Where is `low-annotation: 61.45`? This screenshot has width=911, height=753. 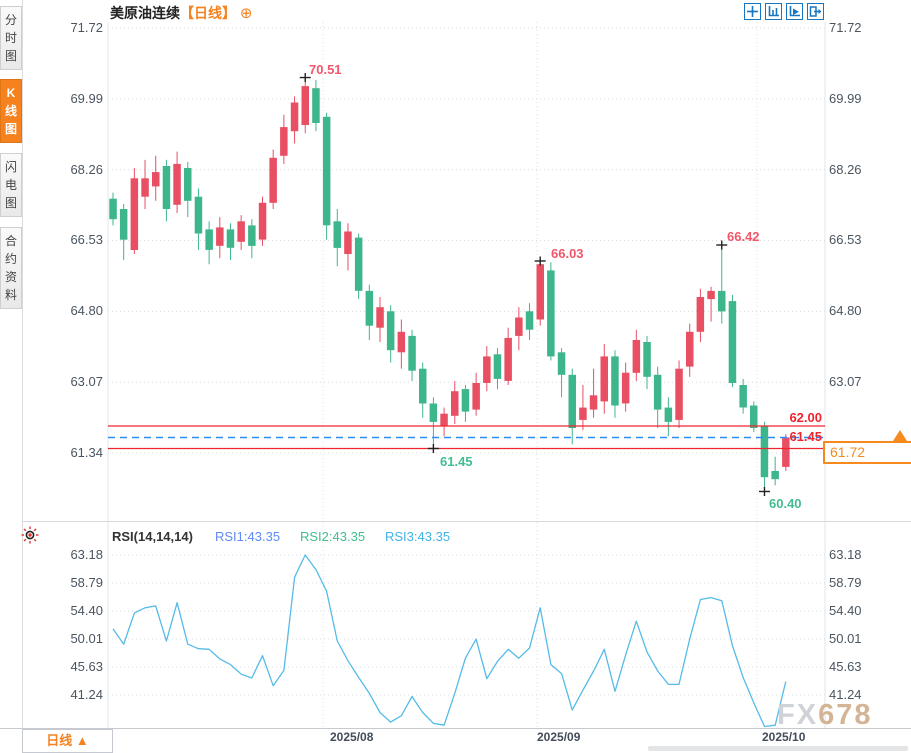
low-annotation: 61.45 is located at coordinates (456, 461).